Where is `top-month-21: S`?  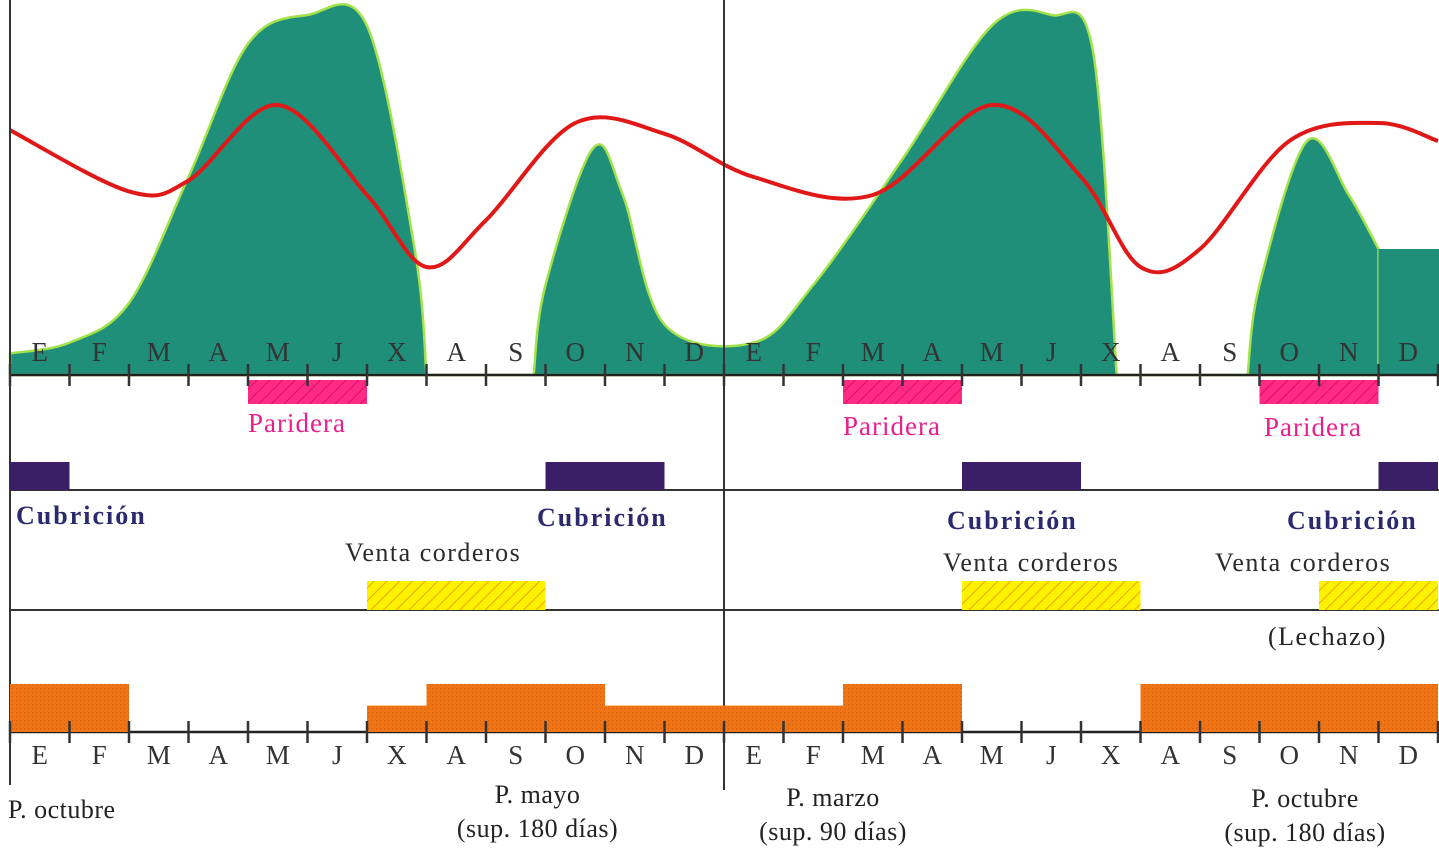 top-month-21: S is located at coordinates (1229, 352).